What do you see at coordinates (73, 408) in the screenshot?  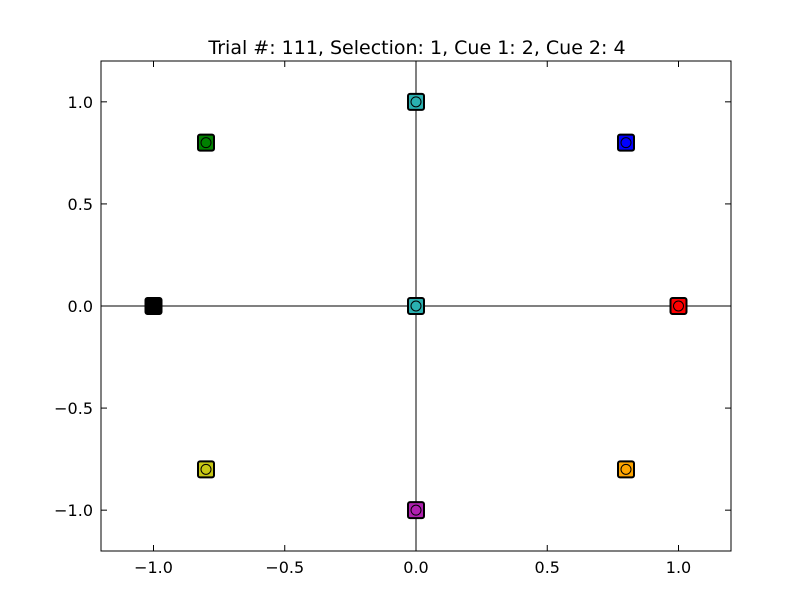 I see `y-tick-label: −0.5` at bounding box center [73, 408].